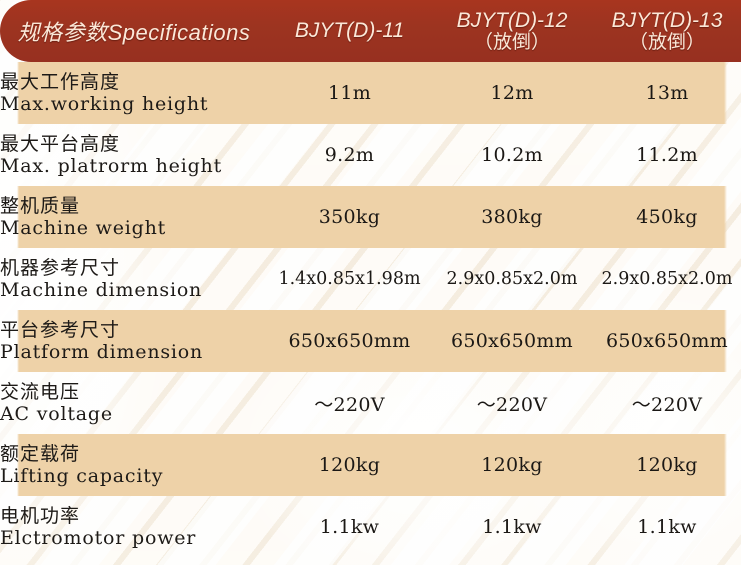 Image resolution: width=741 pixels, height=565 pixels. I want to click on spec-label-cell: 最大工作高度 Max.working height, so click(134, 93).